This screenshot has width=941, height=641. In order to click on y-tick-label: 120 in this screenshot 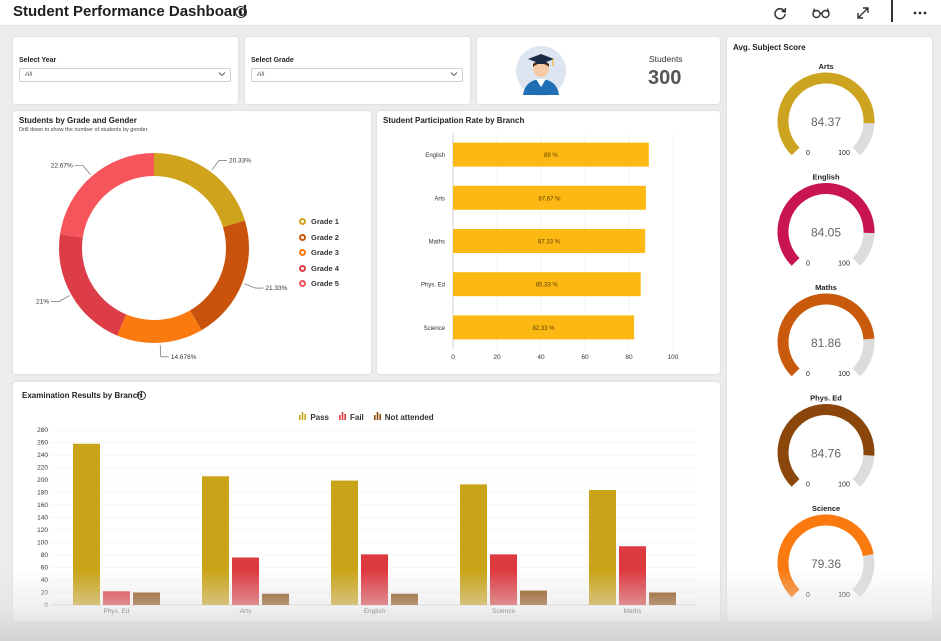, I will do `click(42, 530)`.